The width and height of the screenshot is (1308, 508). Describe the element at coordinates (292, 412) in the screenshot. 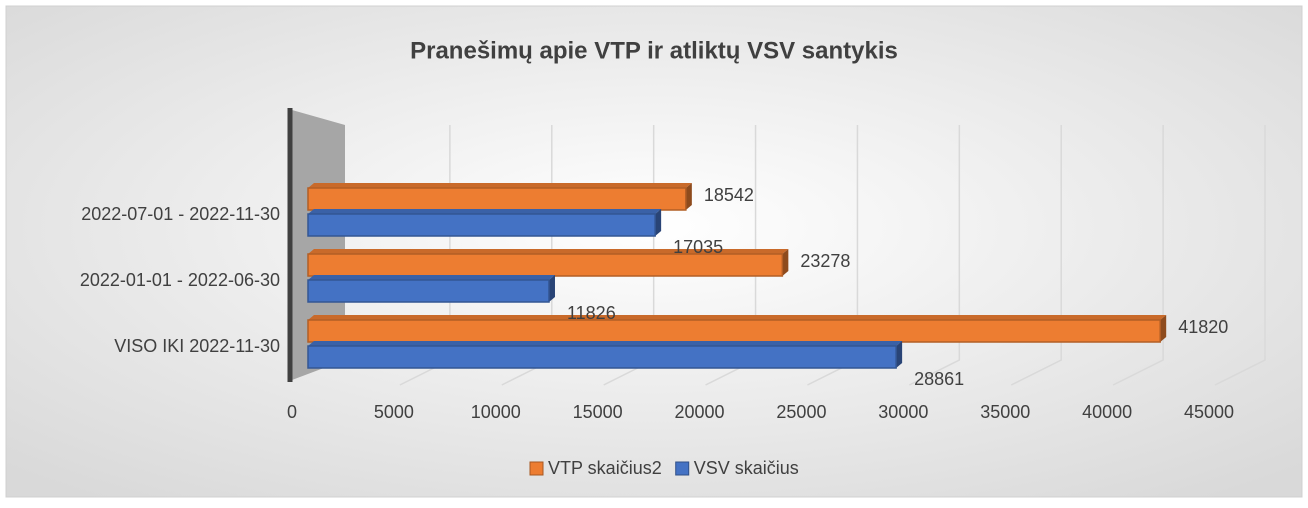

I see `x-tick-label: 0` at that location.